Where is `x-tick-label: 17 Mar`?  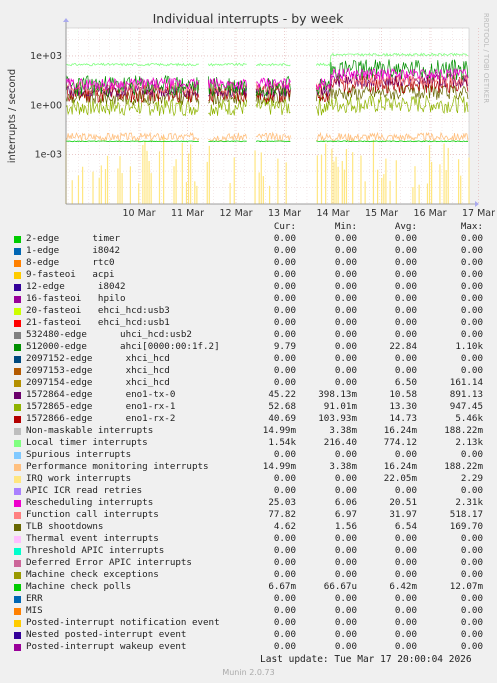
x-tick-label: 17 Mar is located at coordinates (478, 213).